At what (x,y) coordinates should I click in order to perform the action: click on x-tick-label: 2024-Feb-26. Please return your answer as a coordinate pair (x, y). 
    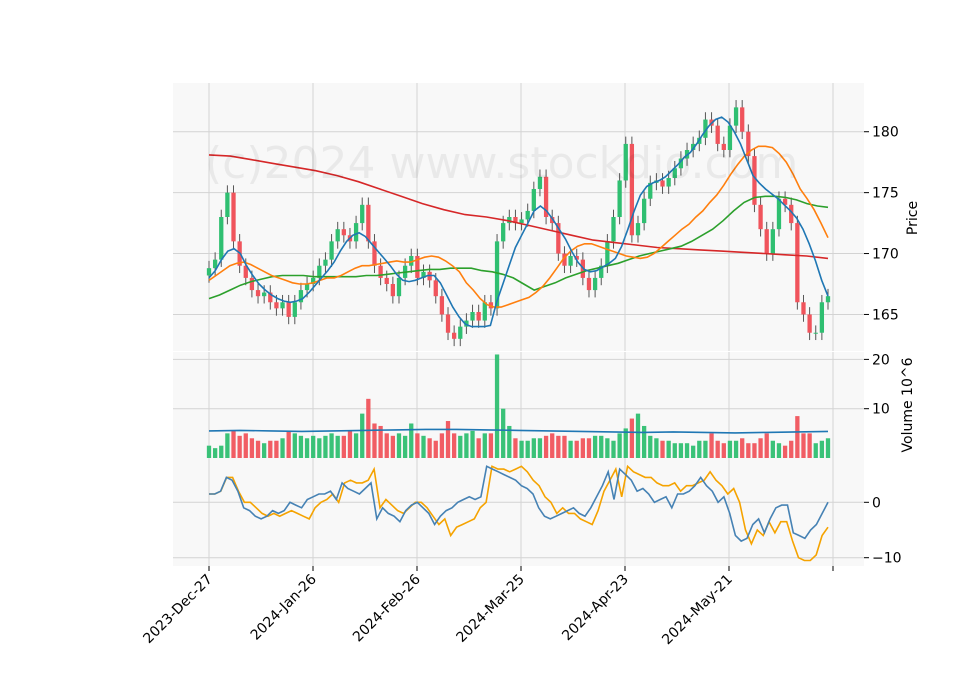
    Looking at the image, I should click on (387, 608).